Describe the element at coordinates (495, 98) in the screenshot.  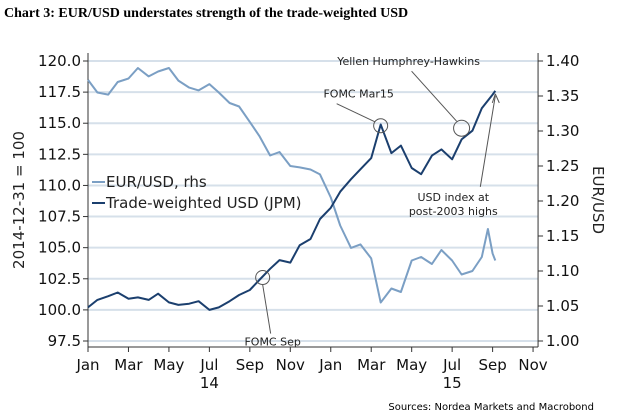
I see `arrow-head-icon` at that location.